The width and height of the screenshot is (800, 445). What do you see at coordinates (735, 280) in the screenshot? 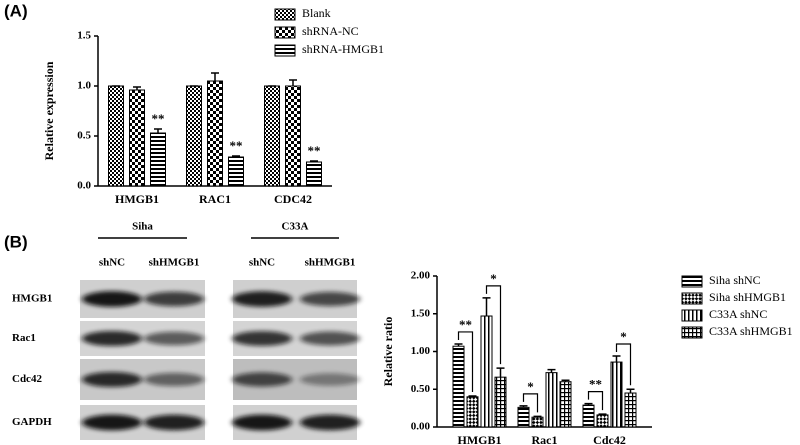
I see `legend-label: Siha shNC` at bounding box center [735, 280].